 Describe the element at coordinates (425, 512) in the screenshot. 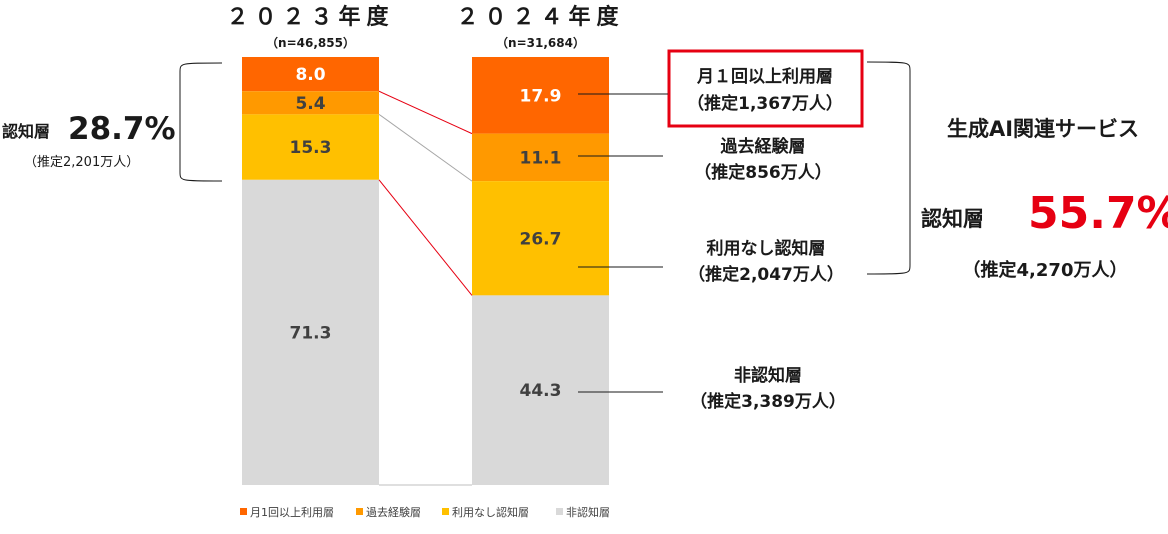

I see `legend: 月1回以上利用層 過去経験層 利用なし認知層 非認知層` at that location.